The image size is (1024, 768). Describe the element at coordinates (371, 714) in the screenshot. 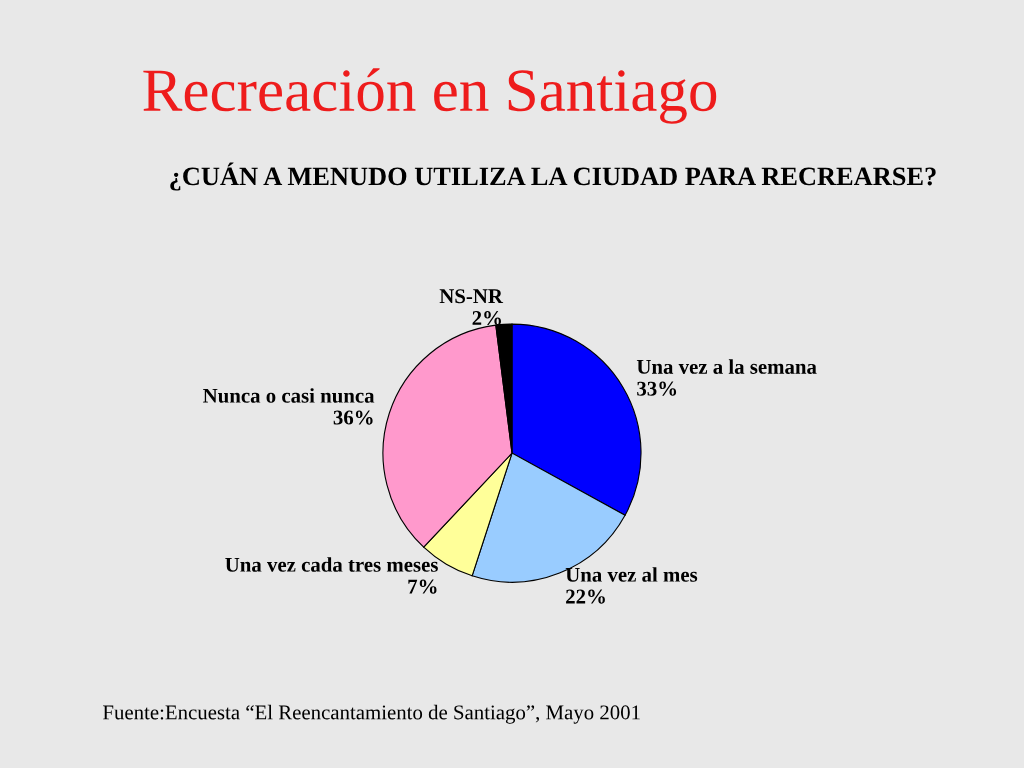

I see `source-note: Fuente:Encuesta “El Reencantamiento de Santiago”, Mayo 2001` at that location.